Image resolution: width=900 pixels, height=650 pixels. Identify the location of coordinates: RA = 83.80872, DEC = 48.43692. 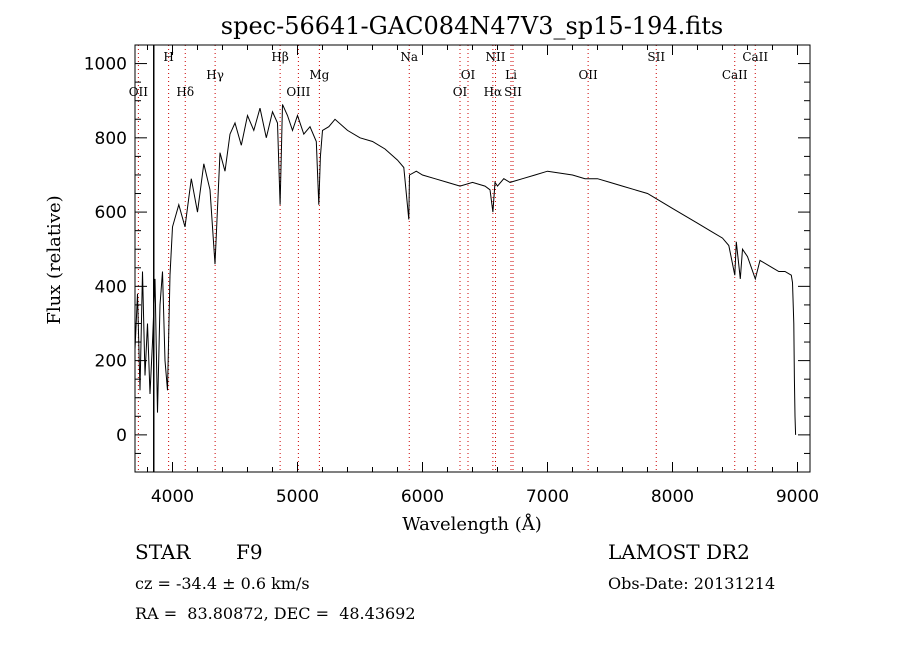
(275, 613).